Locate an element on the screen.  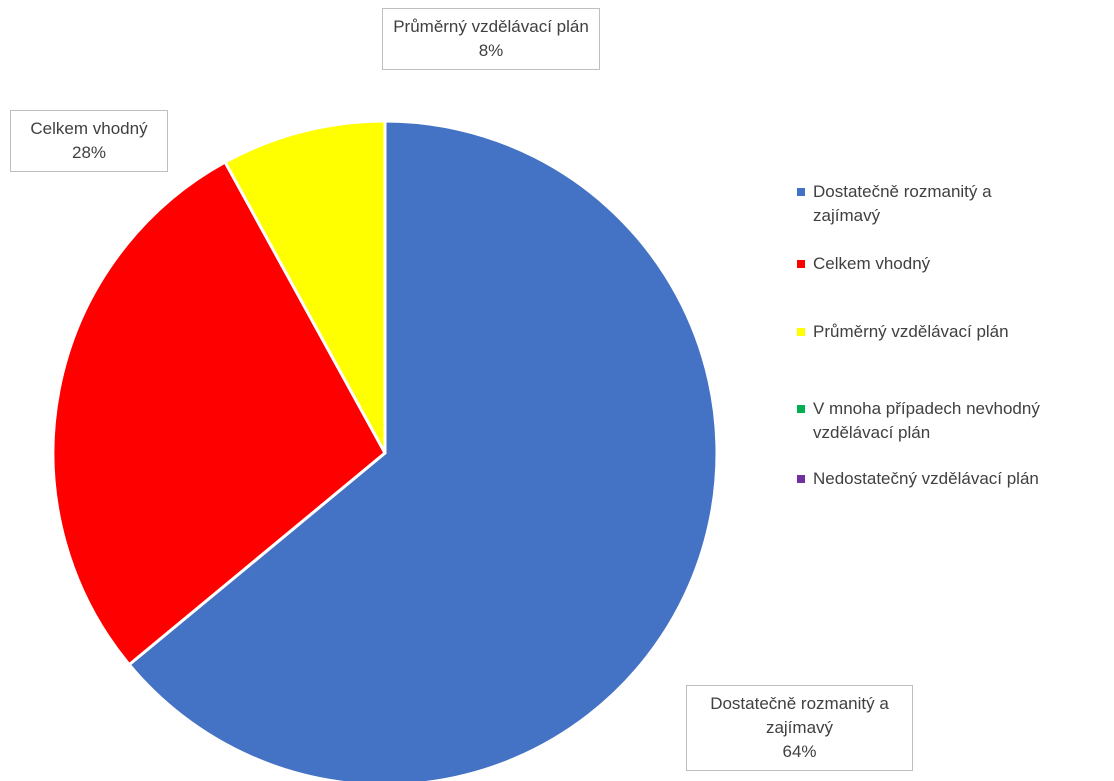
data-label: Průměrný vzdělávací plán 8% is located at coordinates (491, 39).